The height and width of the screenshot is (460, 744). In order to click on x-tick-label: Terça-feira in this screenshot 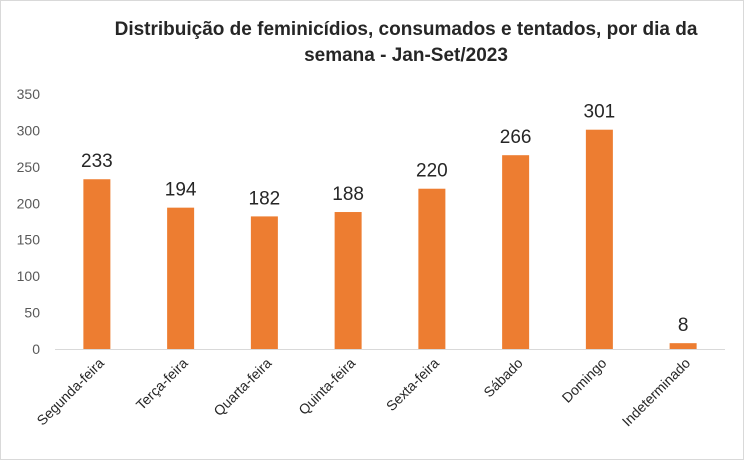, I will do `click(162, 384)`.